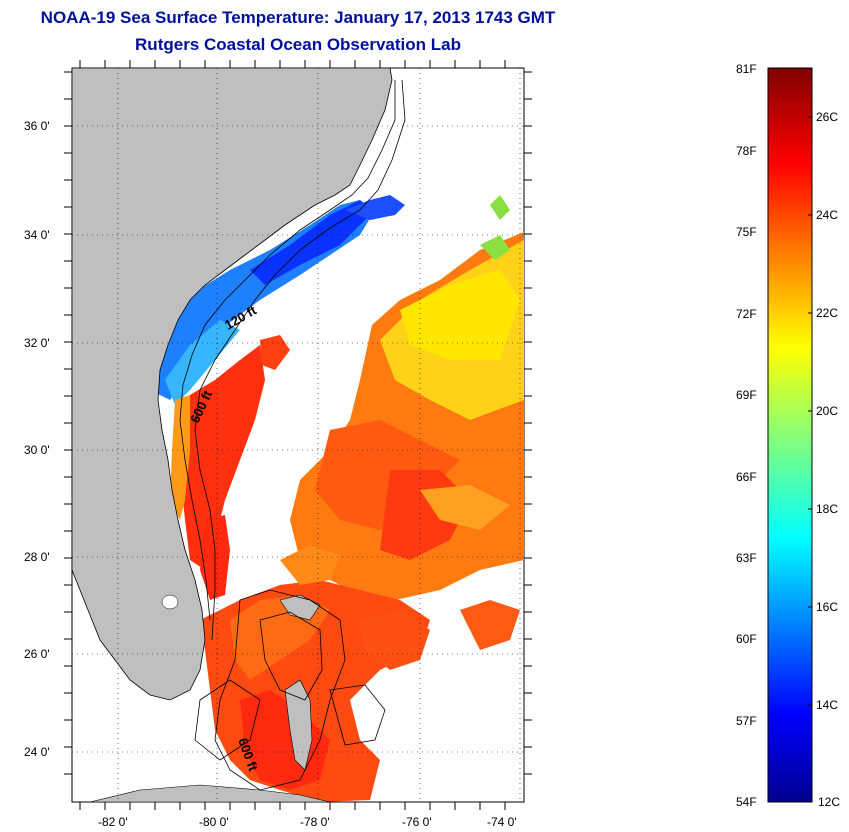 The image size is (849, 832). What do you see at coordinates (827, 313) in the screenshot?
I see `colorbar-c-label: 22C` at bounding box center [827, 313].